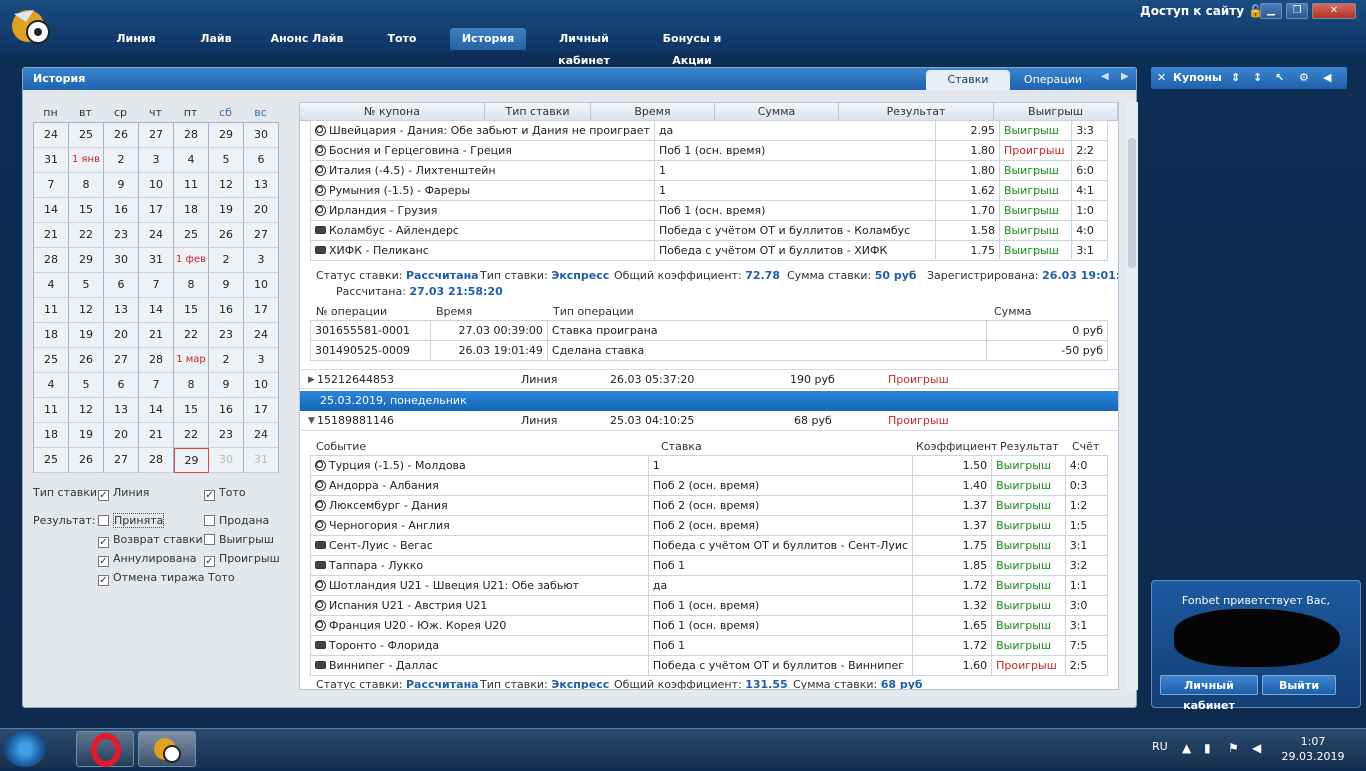  What do you see at coordinates (777, 111) in the screenshot?
I see `col-sum: Сумма` at bounding box center [777, 111].